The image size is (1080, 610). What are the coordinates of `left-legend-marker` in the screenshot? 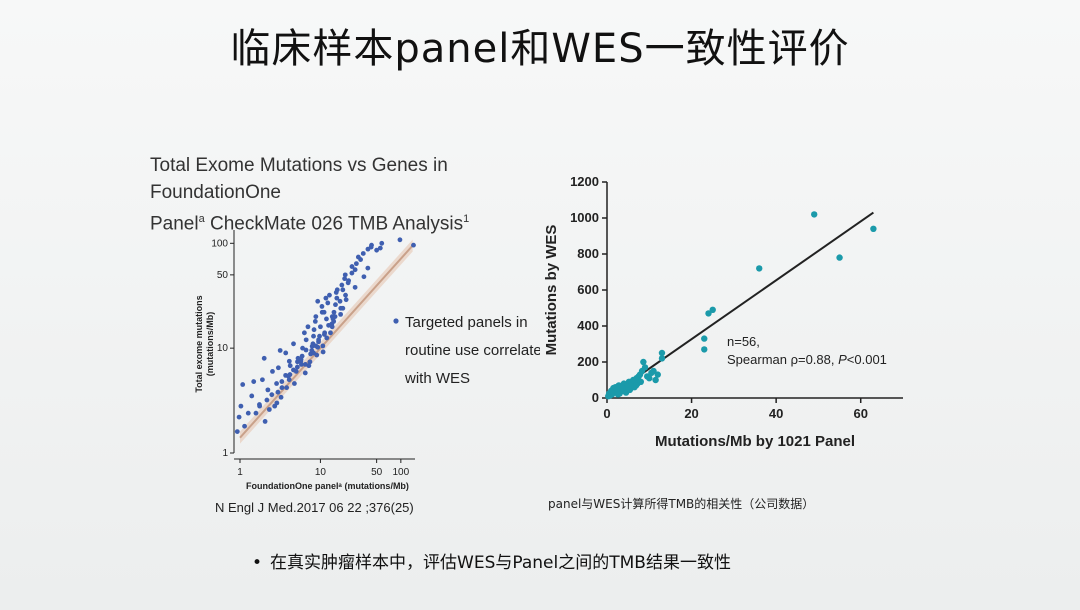 It's located at (396, 321).